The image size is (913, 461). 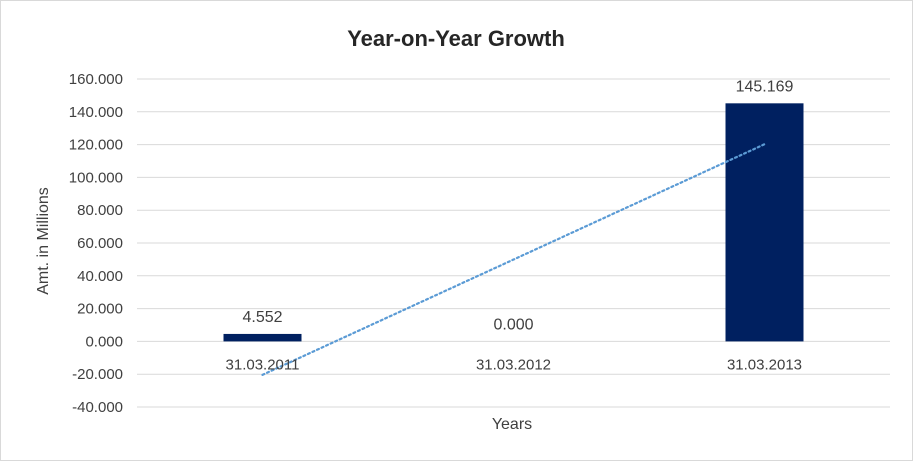 What do you see at coordinates (43, 241) in the screenshot?
I see `y-axis-title: Amt. in Millions` at bounding box center [43, 241].